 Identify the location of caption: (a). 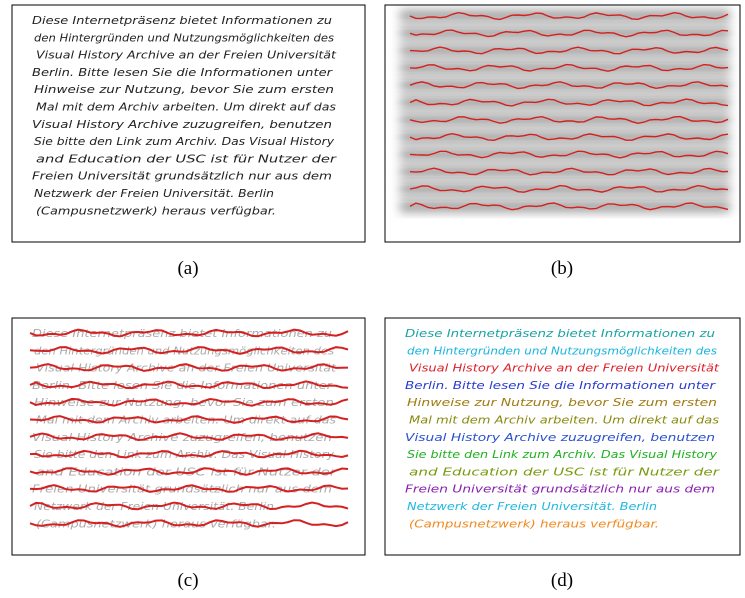
(187, 268).